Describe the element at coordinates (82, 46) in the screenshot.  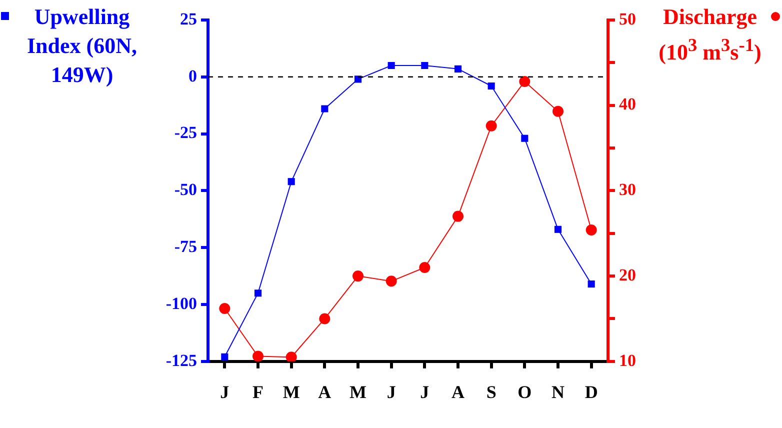
I see `y-axis-title: Upwelling Index (60N, 149W)` at that location.